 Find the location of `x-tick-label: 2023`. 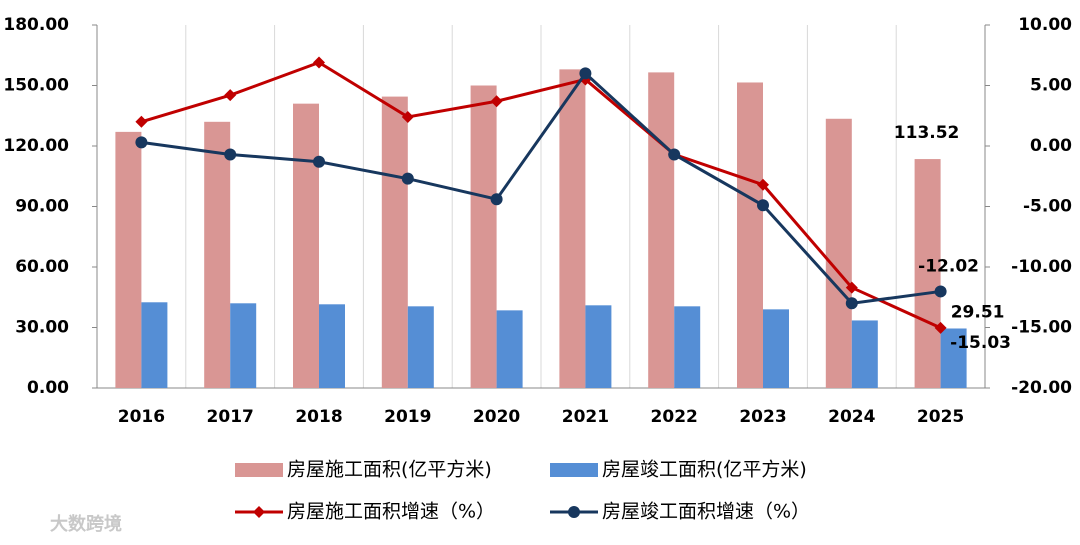

x-tick-label: 2023 is located at coordinates (762, 417).